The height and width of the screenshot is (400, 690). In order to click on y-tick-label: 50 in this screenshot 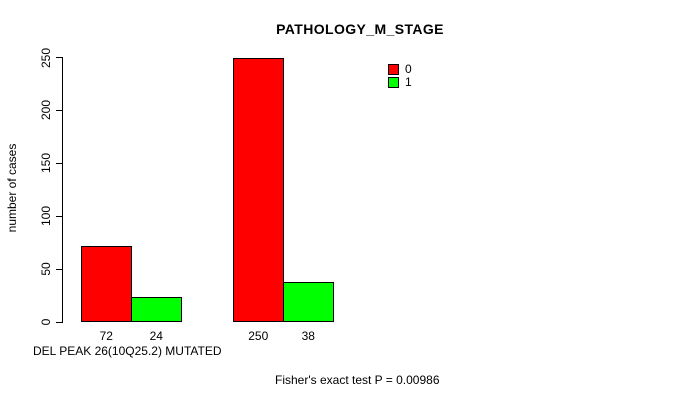, I will do `click(46, 269)`.